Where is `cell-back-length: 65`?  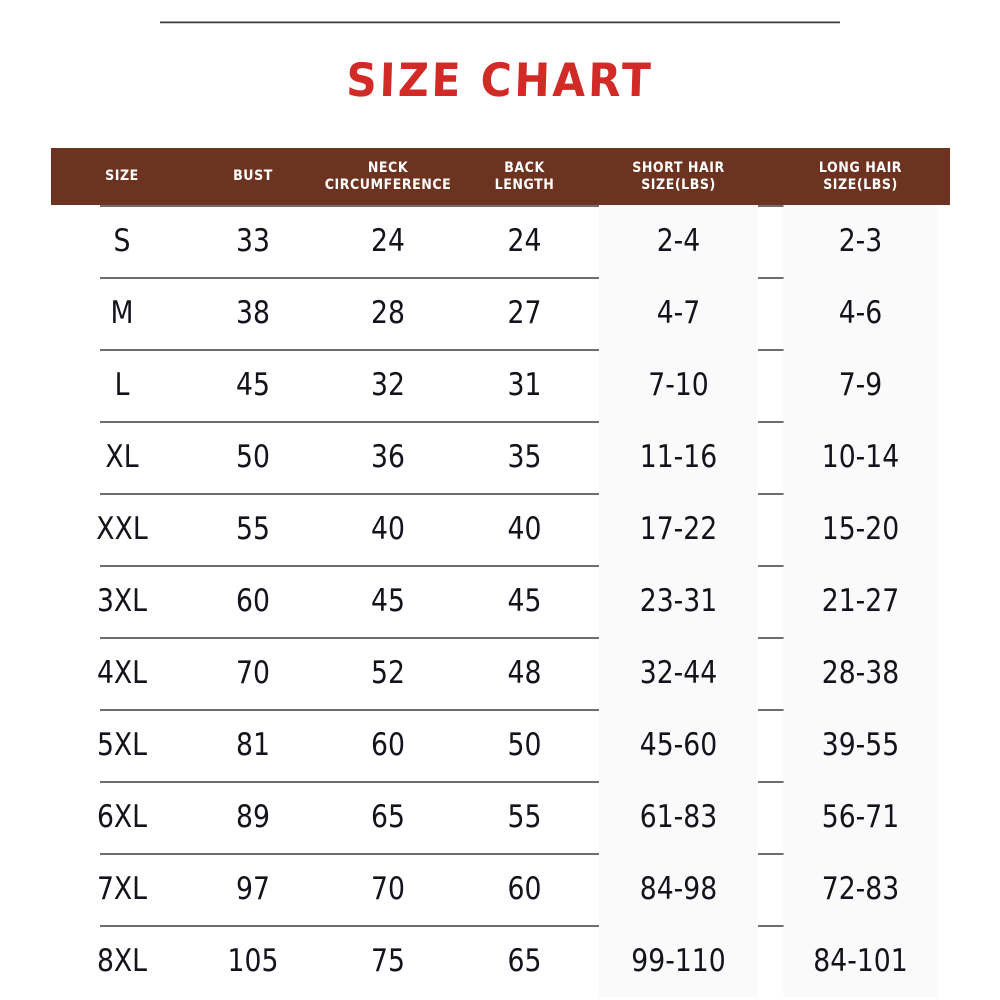
cell-back-length: 65 is located at coordinates (524, 961).